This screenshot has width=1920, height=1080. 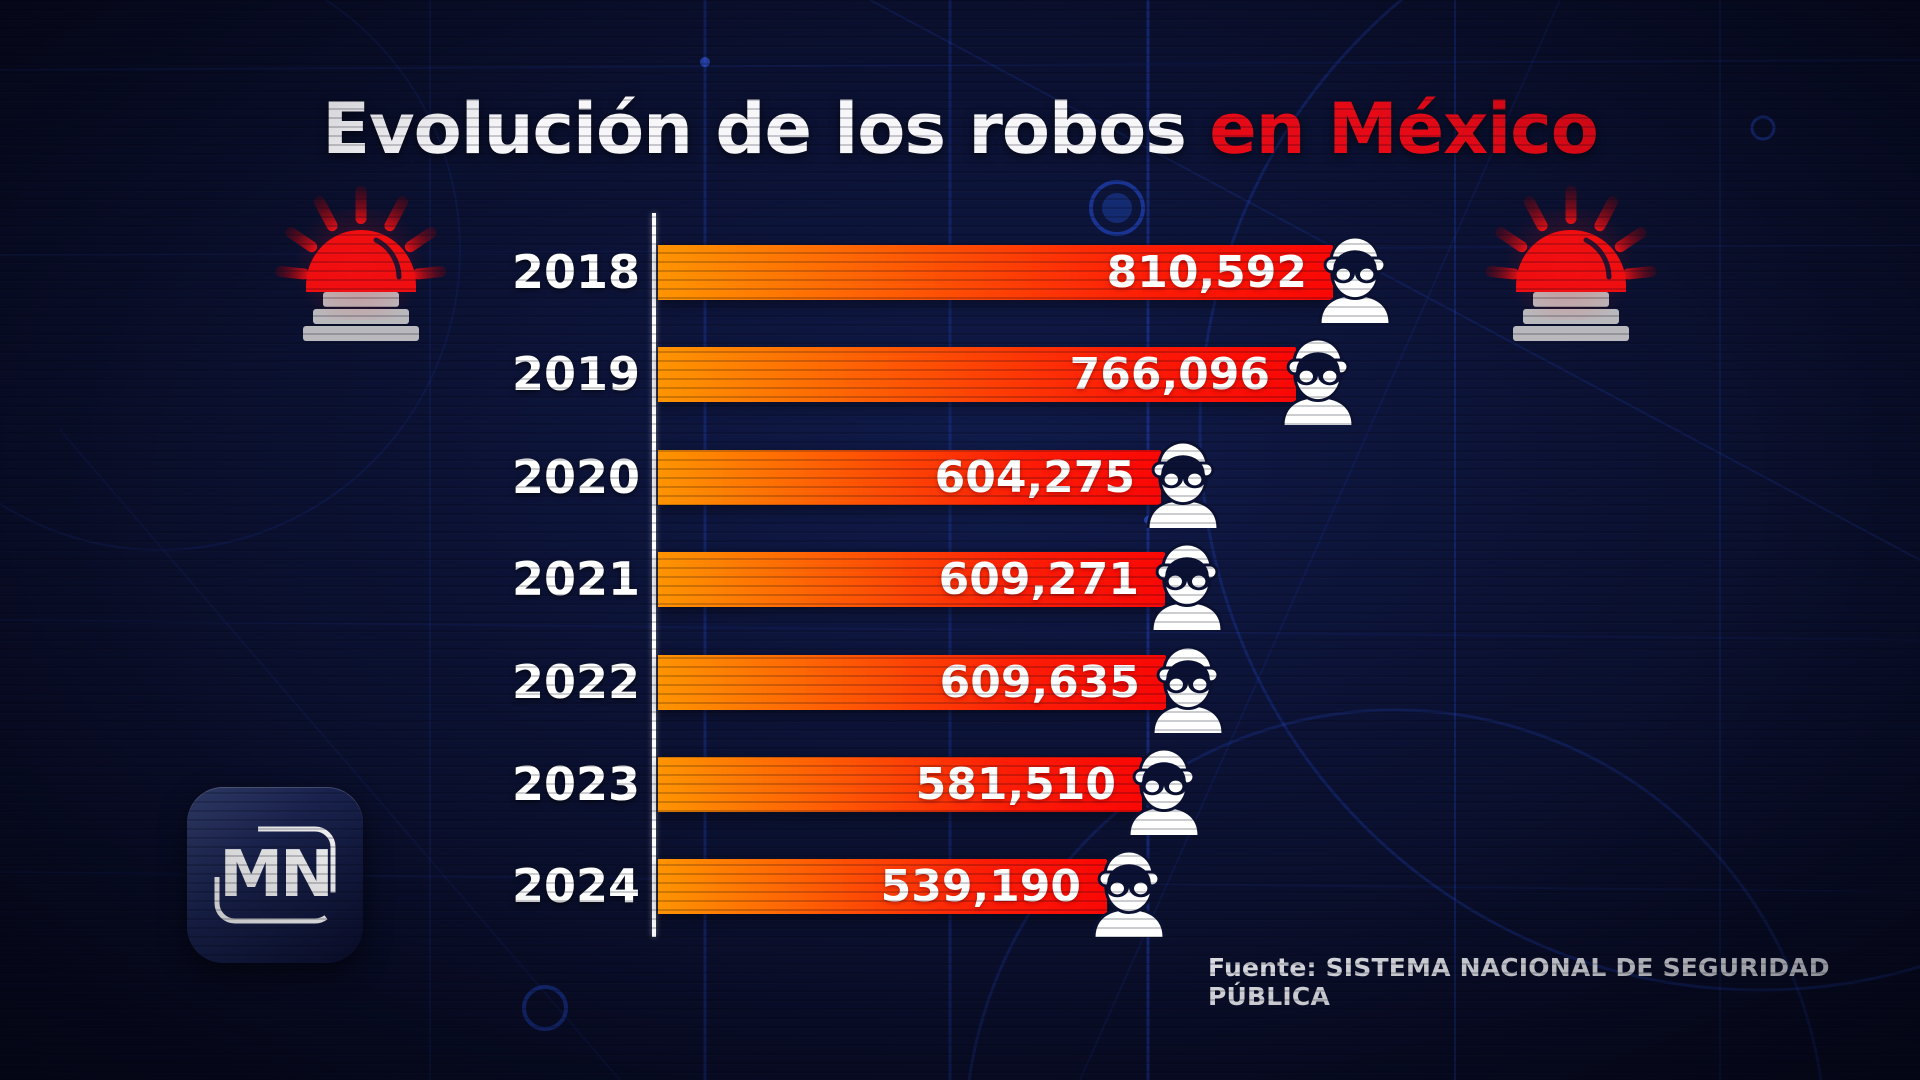 I want to click on bar: 604,275, so click(x=939, y=484).